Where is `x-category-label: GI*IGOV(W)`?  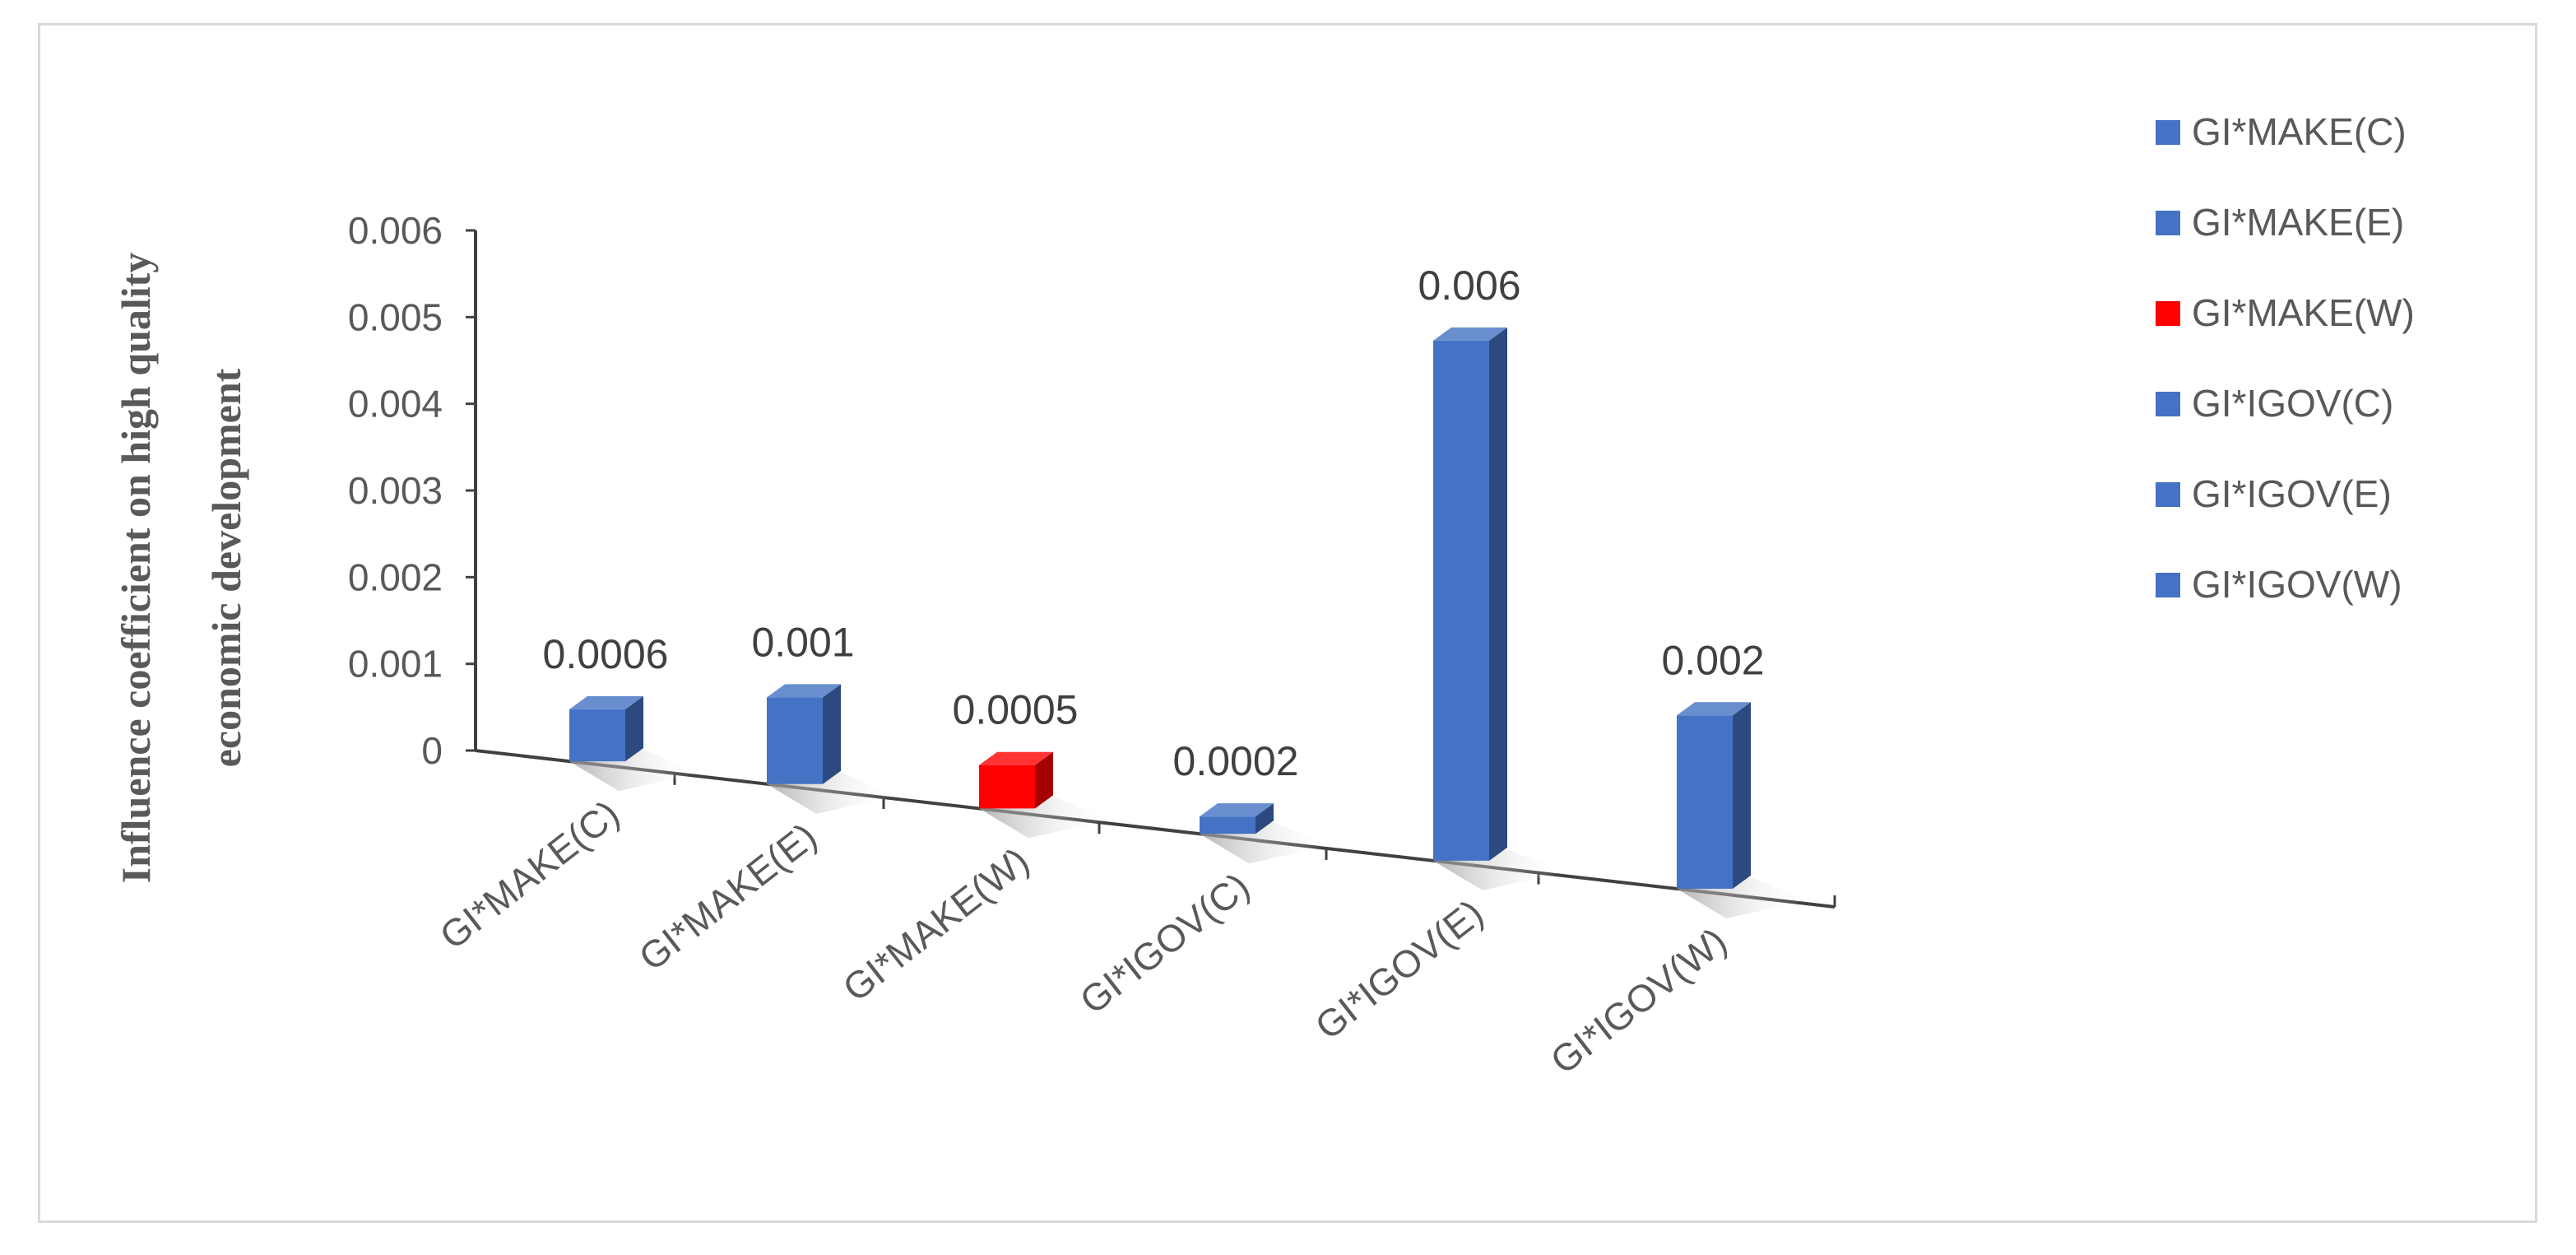
x-category-label: GI*IGOV(W) is located at coordinates (1639, 1000).